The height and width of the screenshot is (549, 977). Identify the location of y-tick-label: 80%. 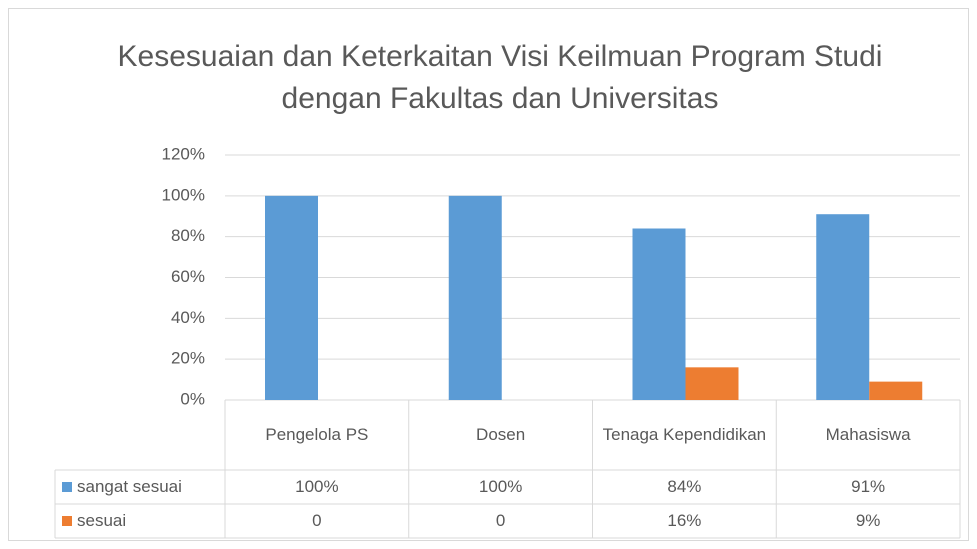
(188, 235).